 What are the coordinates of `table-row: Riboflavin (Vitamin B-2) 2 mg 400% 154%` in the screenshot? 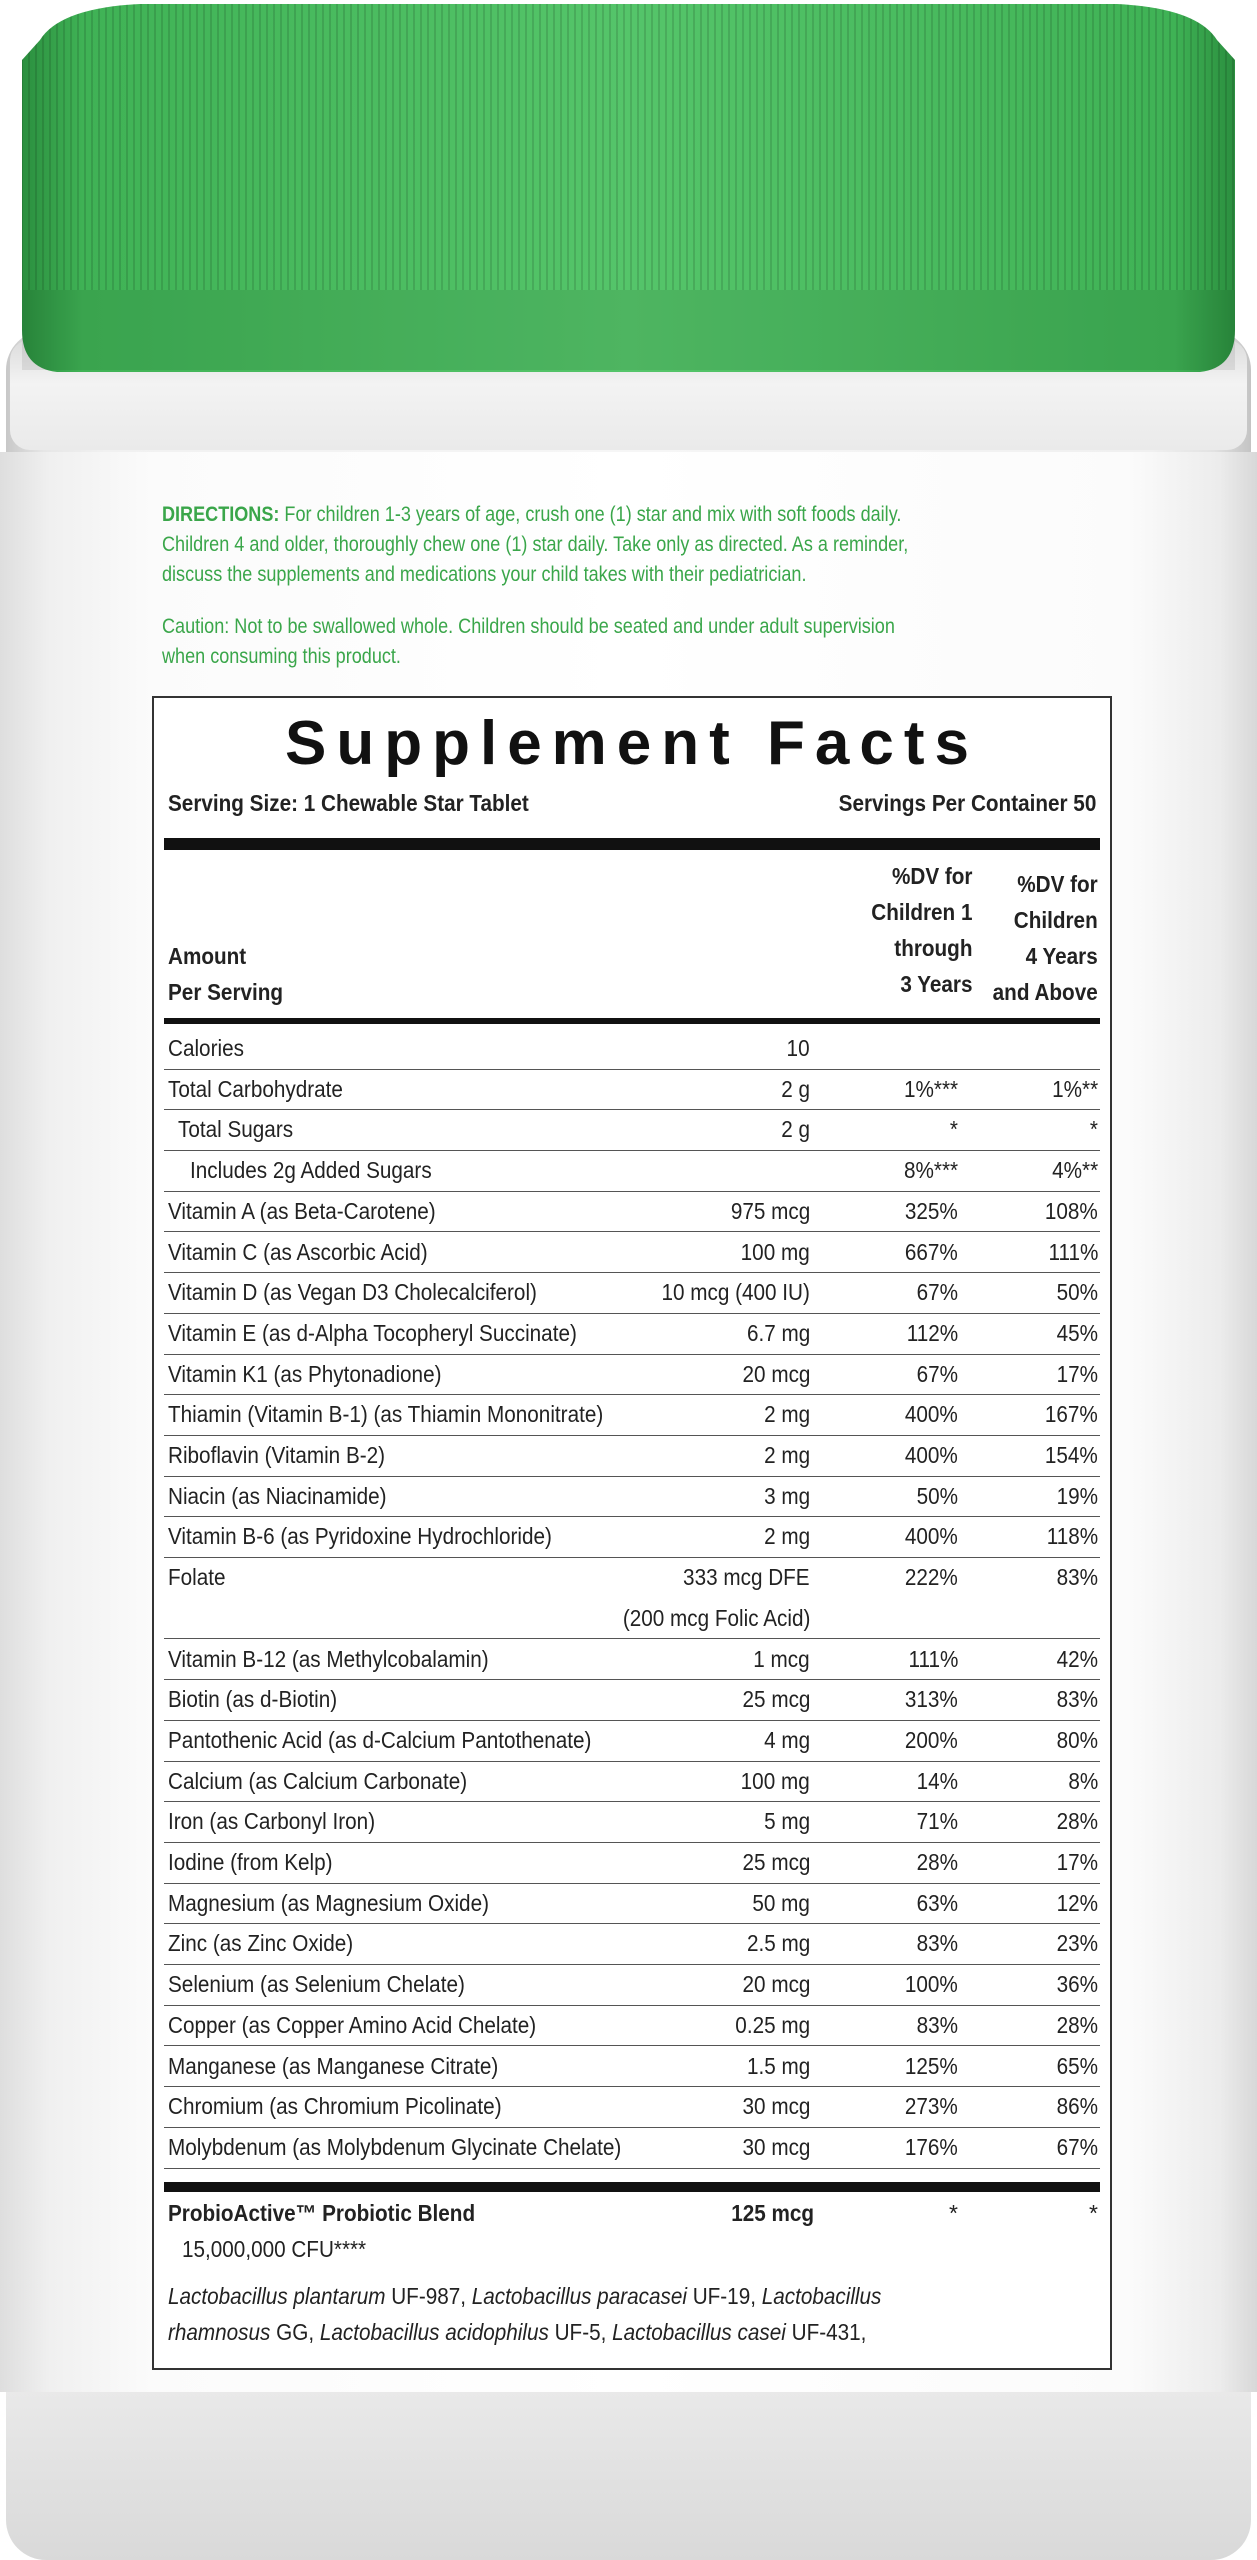 It's located at (632, 1456).